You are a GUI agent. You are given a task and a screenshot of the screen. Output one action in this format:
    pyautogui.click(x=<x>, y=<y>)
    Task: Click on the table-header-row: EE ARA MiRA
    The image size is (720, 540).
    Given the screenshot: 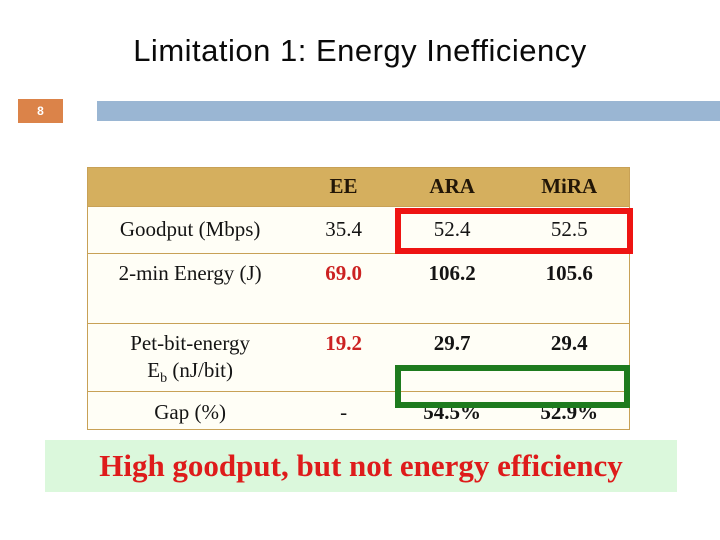 What is the action you would take?
    pyautogui.click(x=358, y=187)
    